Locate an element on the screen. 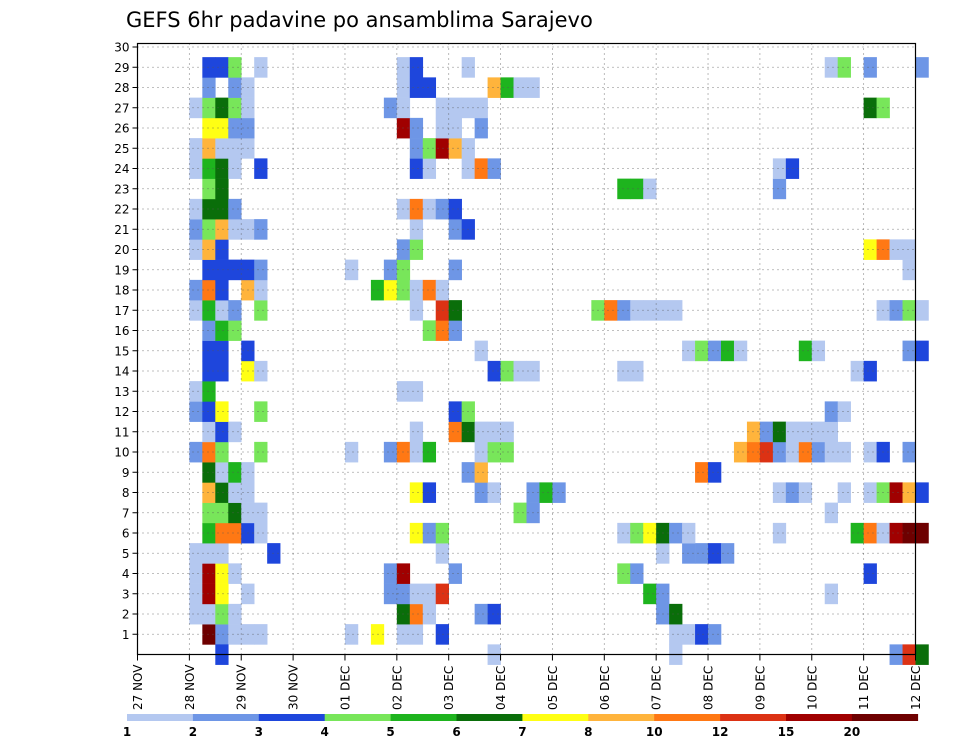 Image resolution: width=960 pixels, height=747 pixels. y-tick-label: 20 is located at coordinates (121, 250).